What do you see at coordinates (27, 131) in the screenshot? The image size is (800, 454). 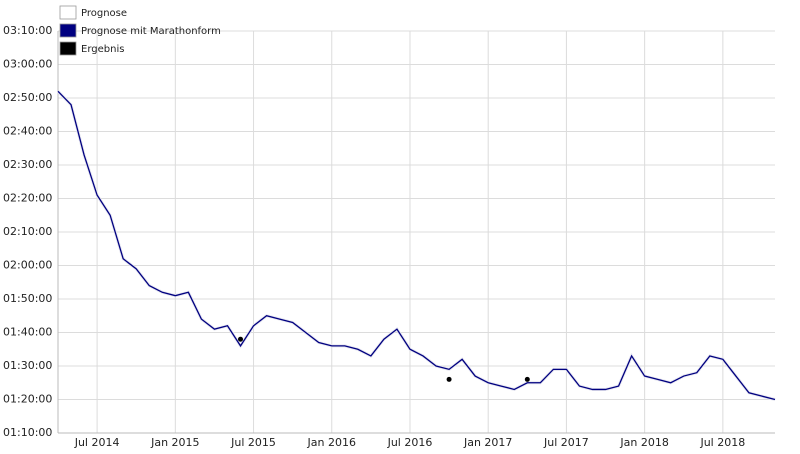 I see `y-tick-label: 02:40:00` at bounding box center [27, 131].